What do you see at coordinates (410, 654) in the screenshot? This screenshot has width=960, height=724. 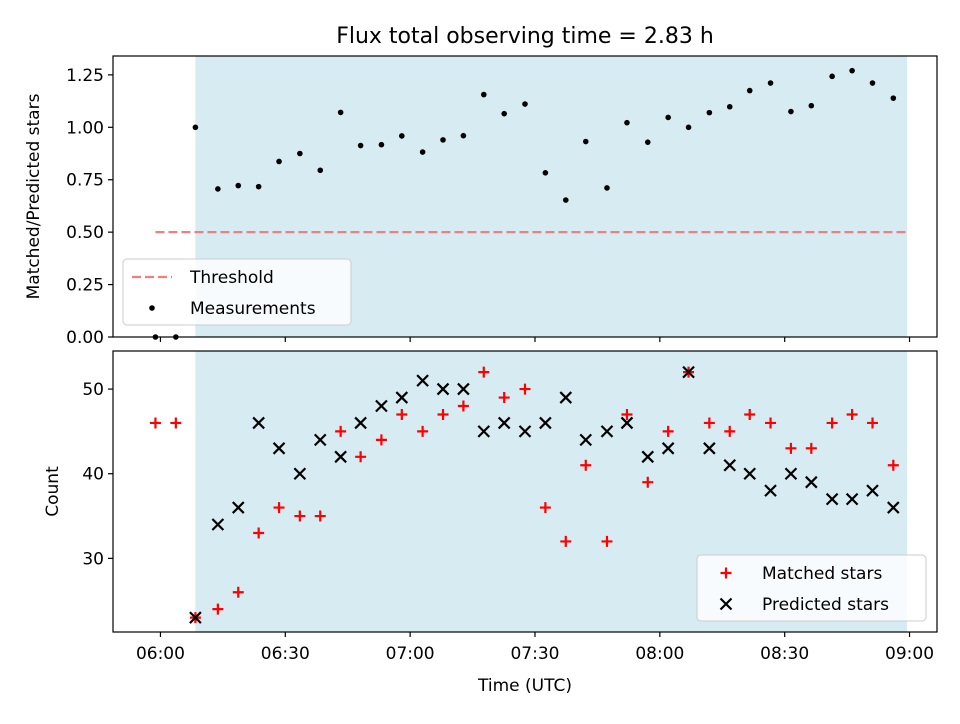 I see `x-tick-label: 07:00` at bounding box center [410, 654].